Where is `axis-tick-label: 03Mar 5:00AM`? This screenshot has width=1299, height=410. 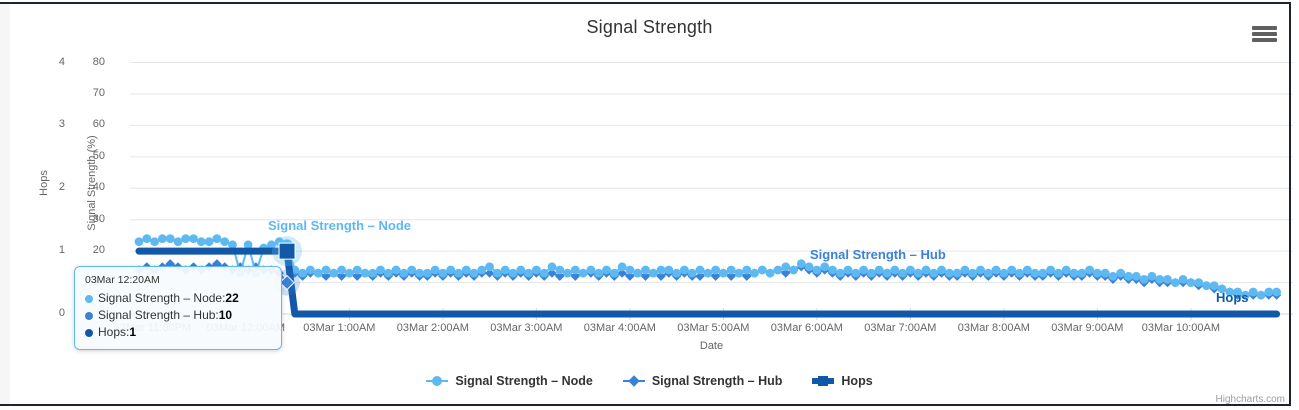 axis-tick-label: 03Mar 5:00AM is located at coordinates (713, 328).